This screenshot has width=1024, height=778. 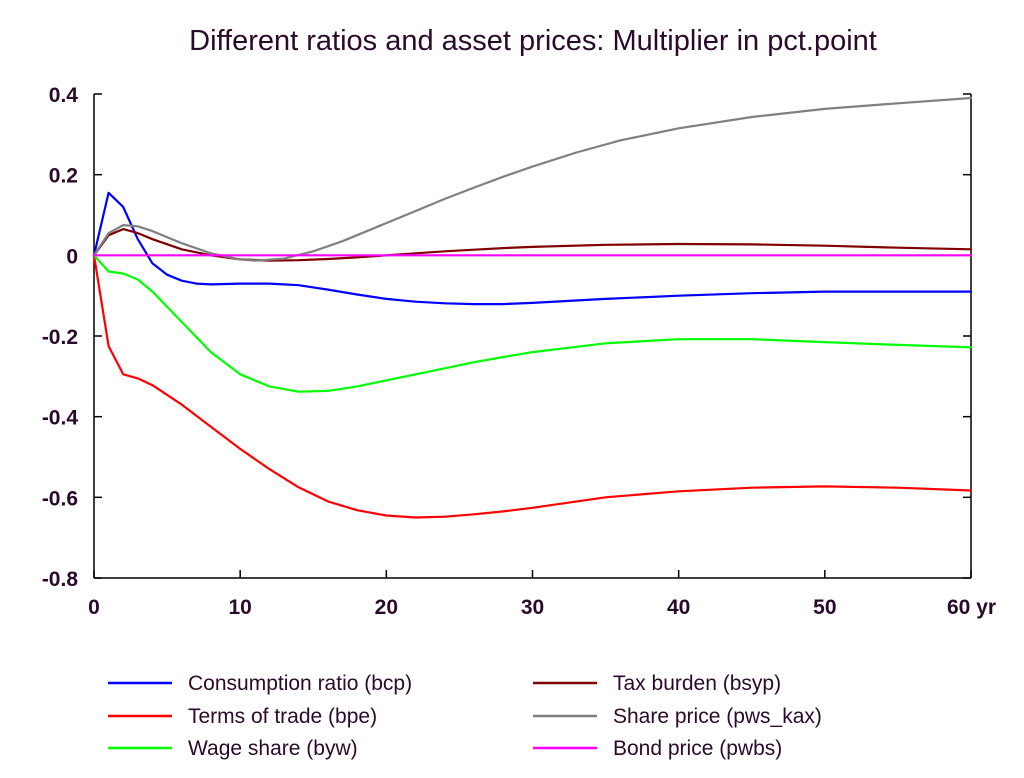 I want to click on legend-label-5: Bond price (pwbs), so click(x=697, y=748).